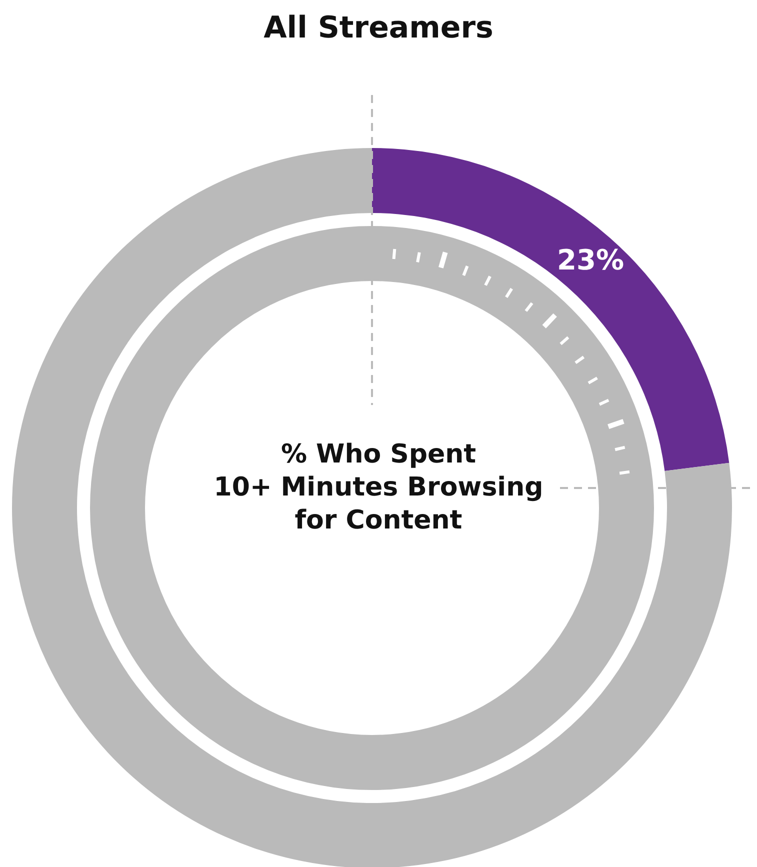 The image size is (757, 867). I want to click on data-label: 23%, so click(590, 260).